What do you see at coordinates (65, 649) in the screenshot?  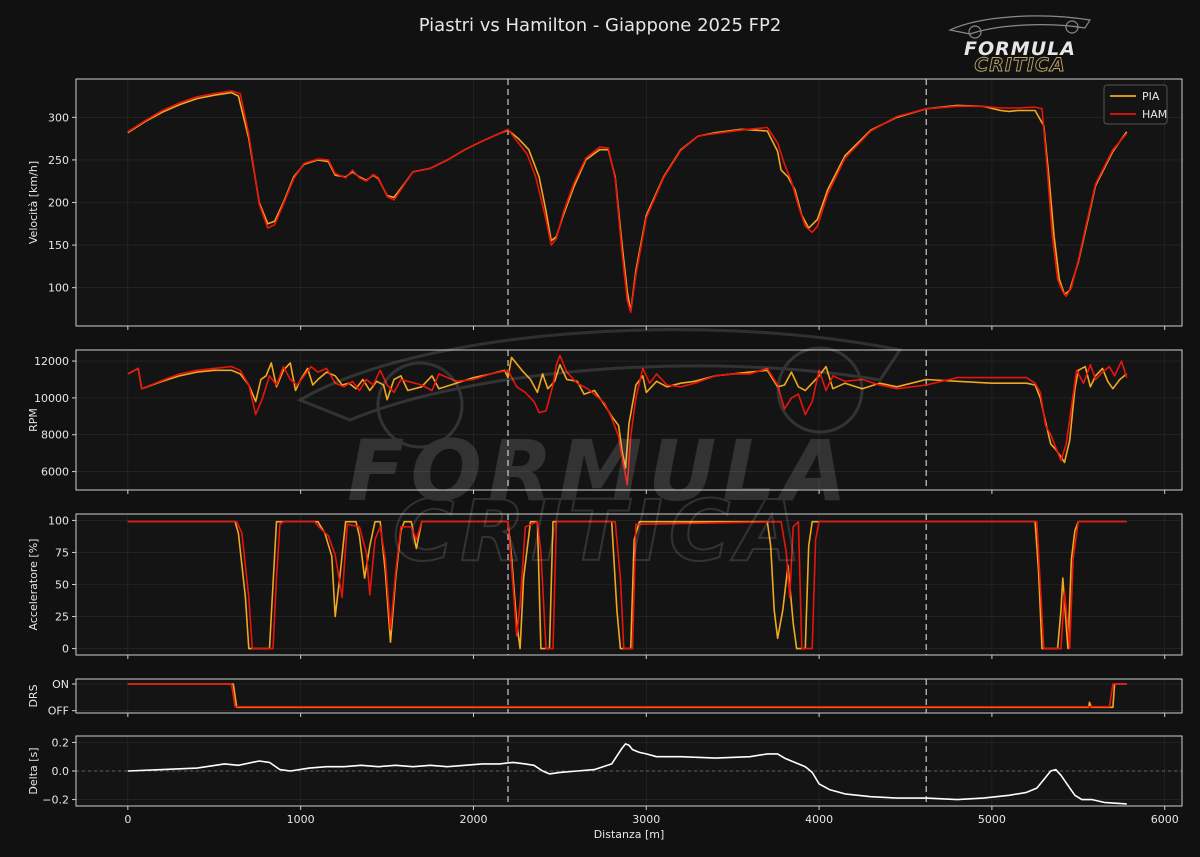 I see `throttle-ytick-label: 0` at bounding box center [65, 649].